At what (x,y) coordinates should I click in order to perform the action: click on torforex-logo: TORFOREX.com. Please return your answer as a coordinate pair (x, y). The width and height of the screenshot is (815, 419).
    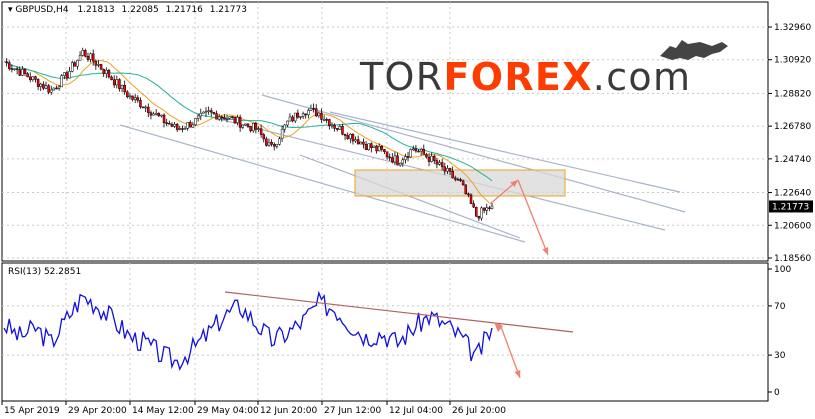
    Looking at the image, I should click on (543, 69).